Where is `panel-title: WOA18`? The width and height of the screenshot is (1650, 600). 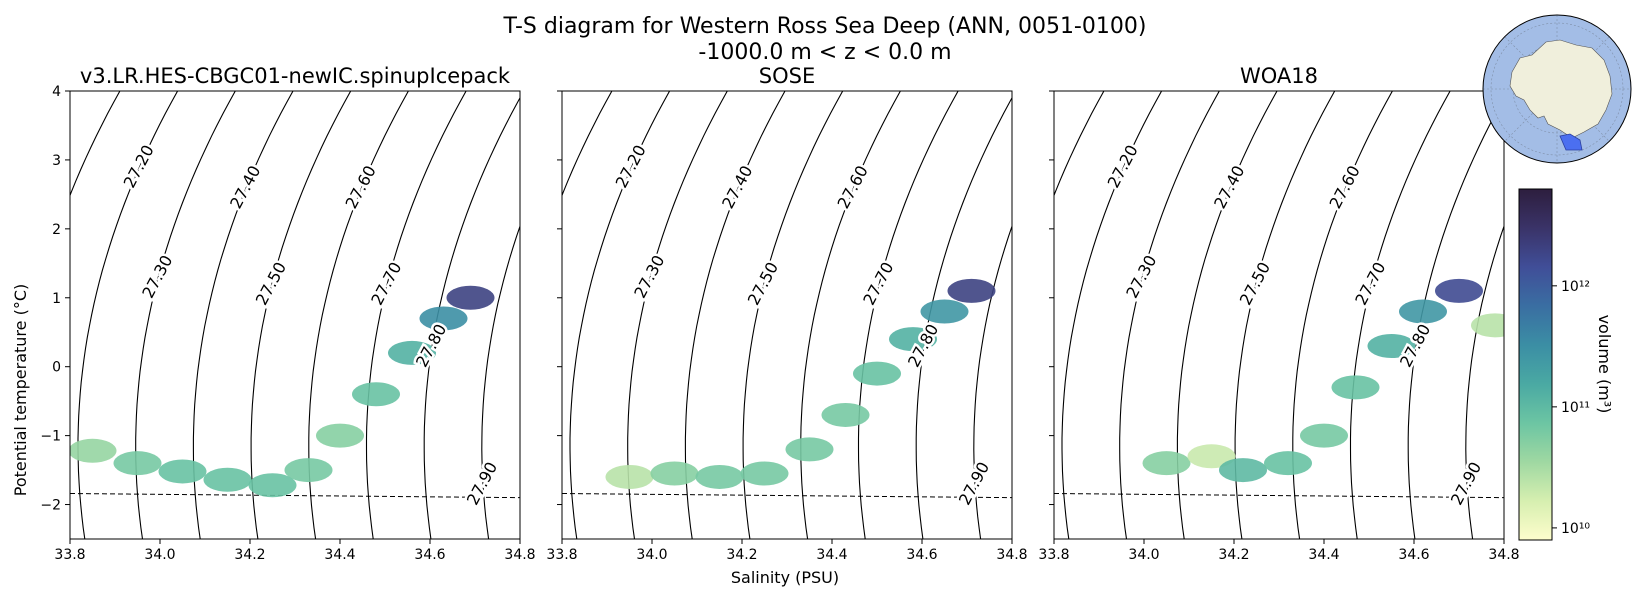 panel-title: WOA18 is located at coordinates (1279, 76).